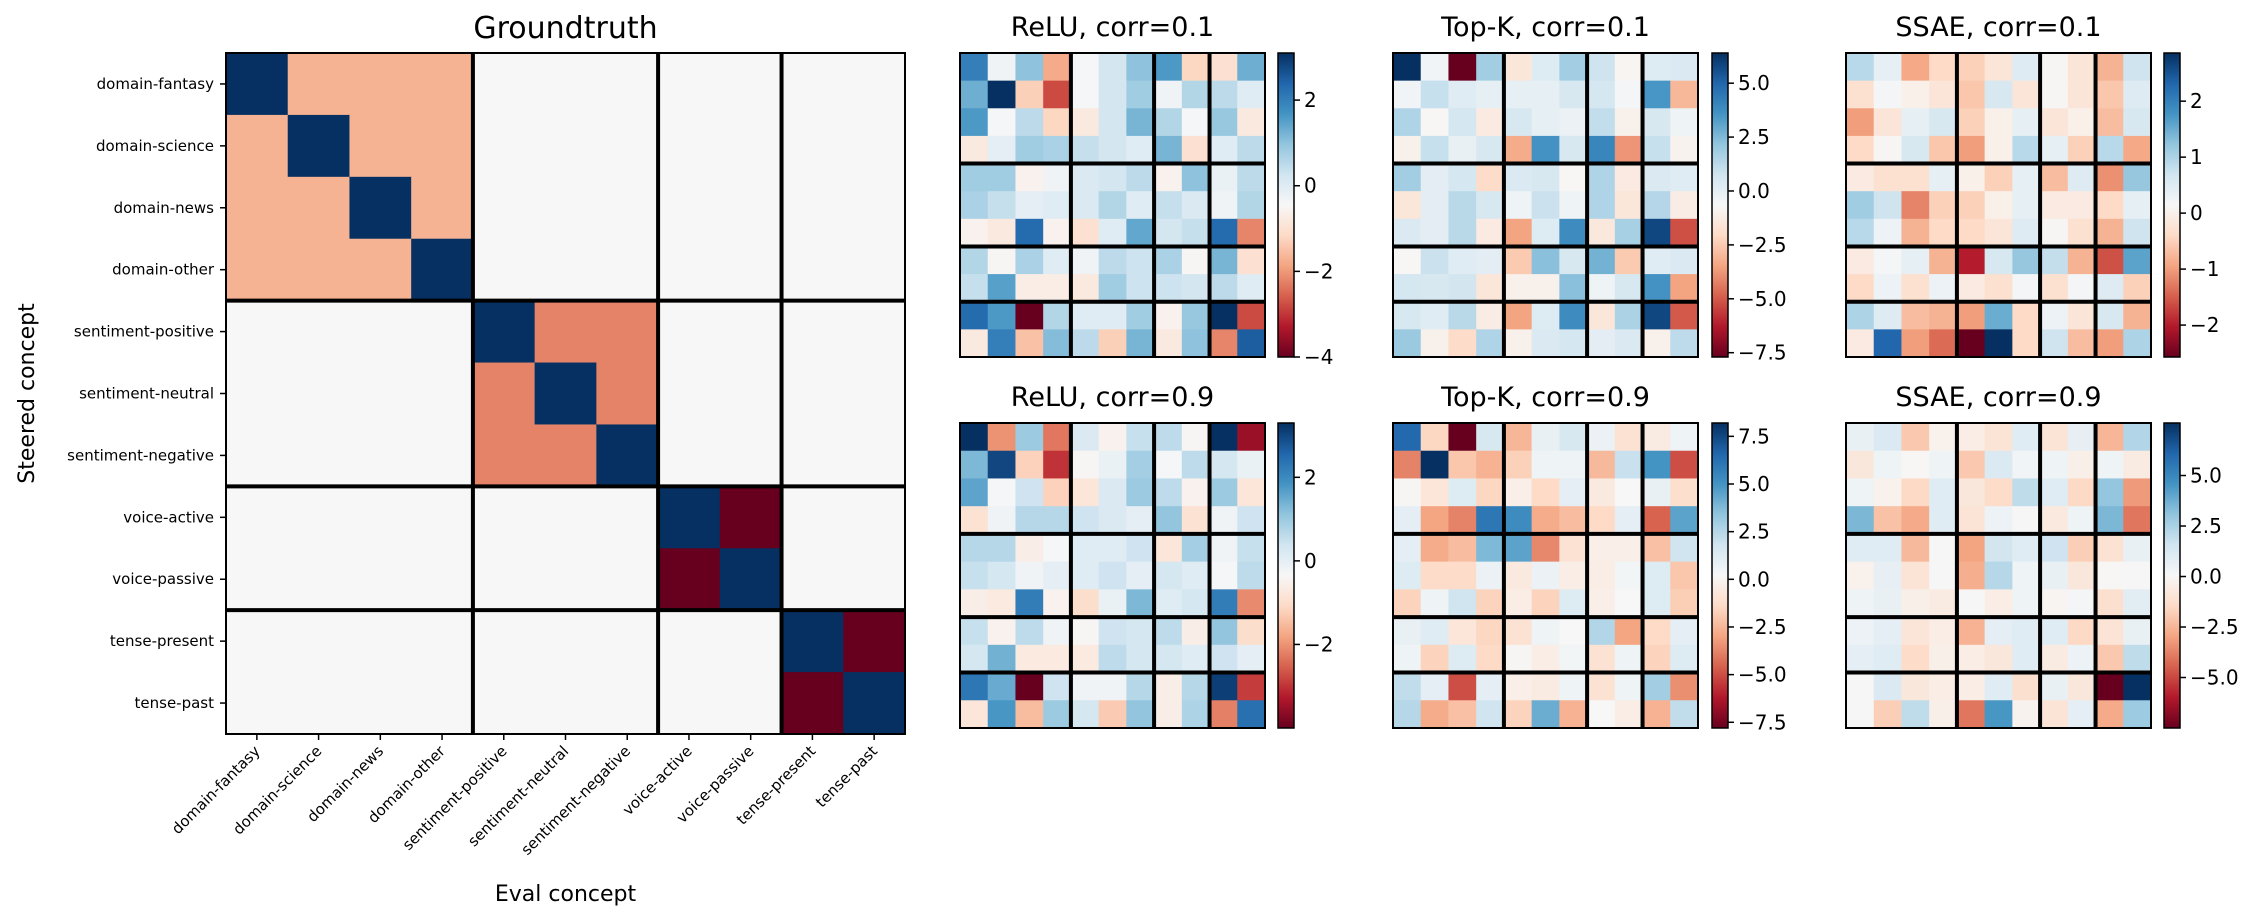 This screenshot has width=2260, height=917. What do you see at coordinates (1754, 436) in the screenshot?
I see `colorbar-tick-label: 7.5` at bounding box center [1754, 436].